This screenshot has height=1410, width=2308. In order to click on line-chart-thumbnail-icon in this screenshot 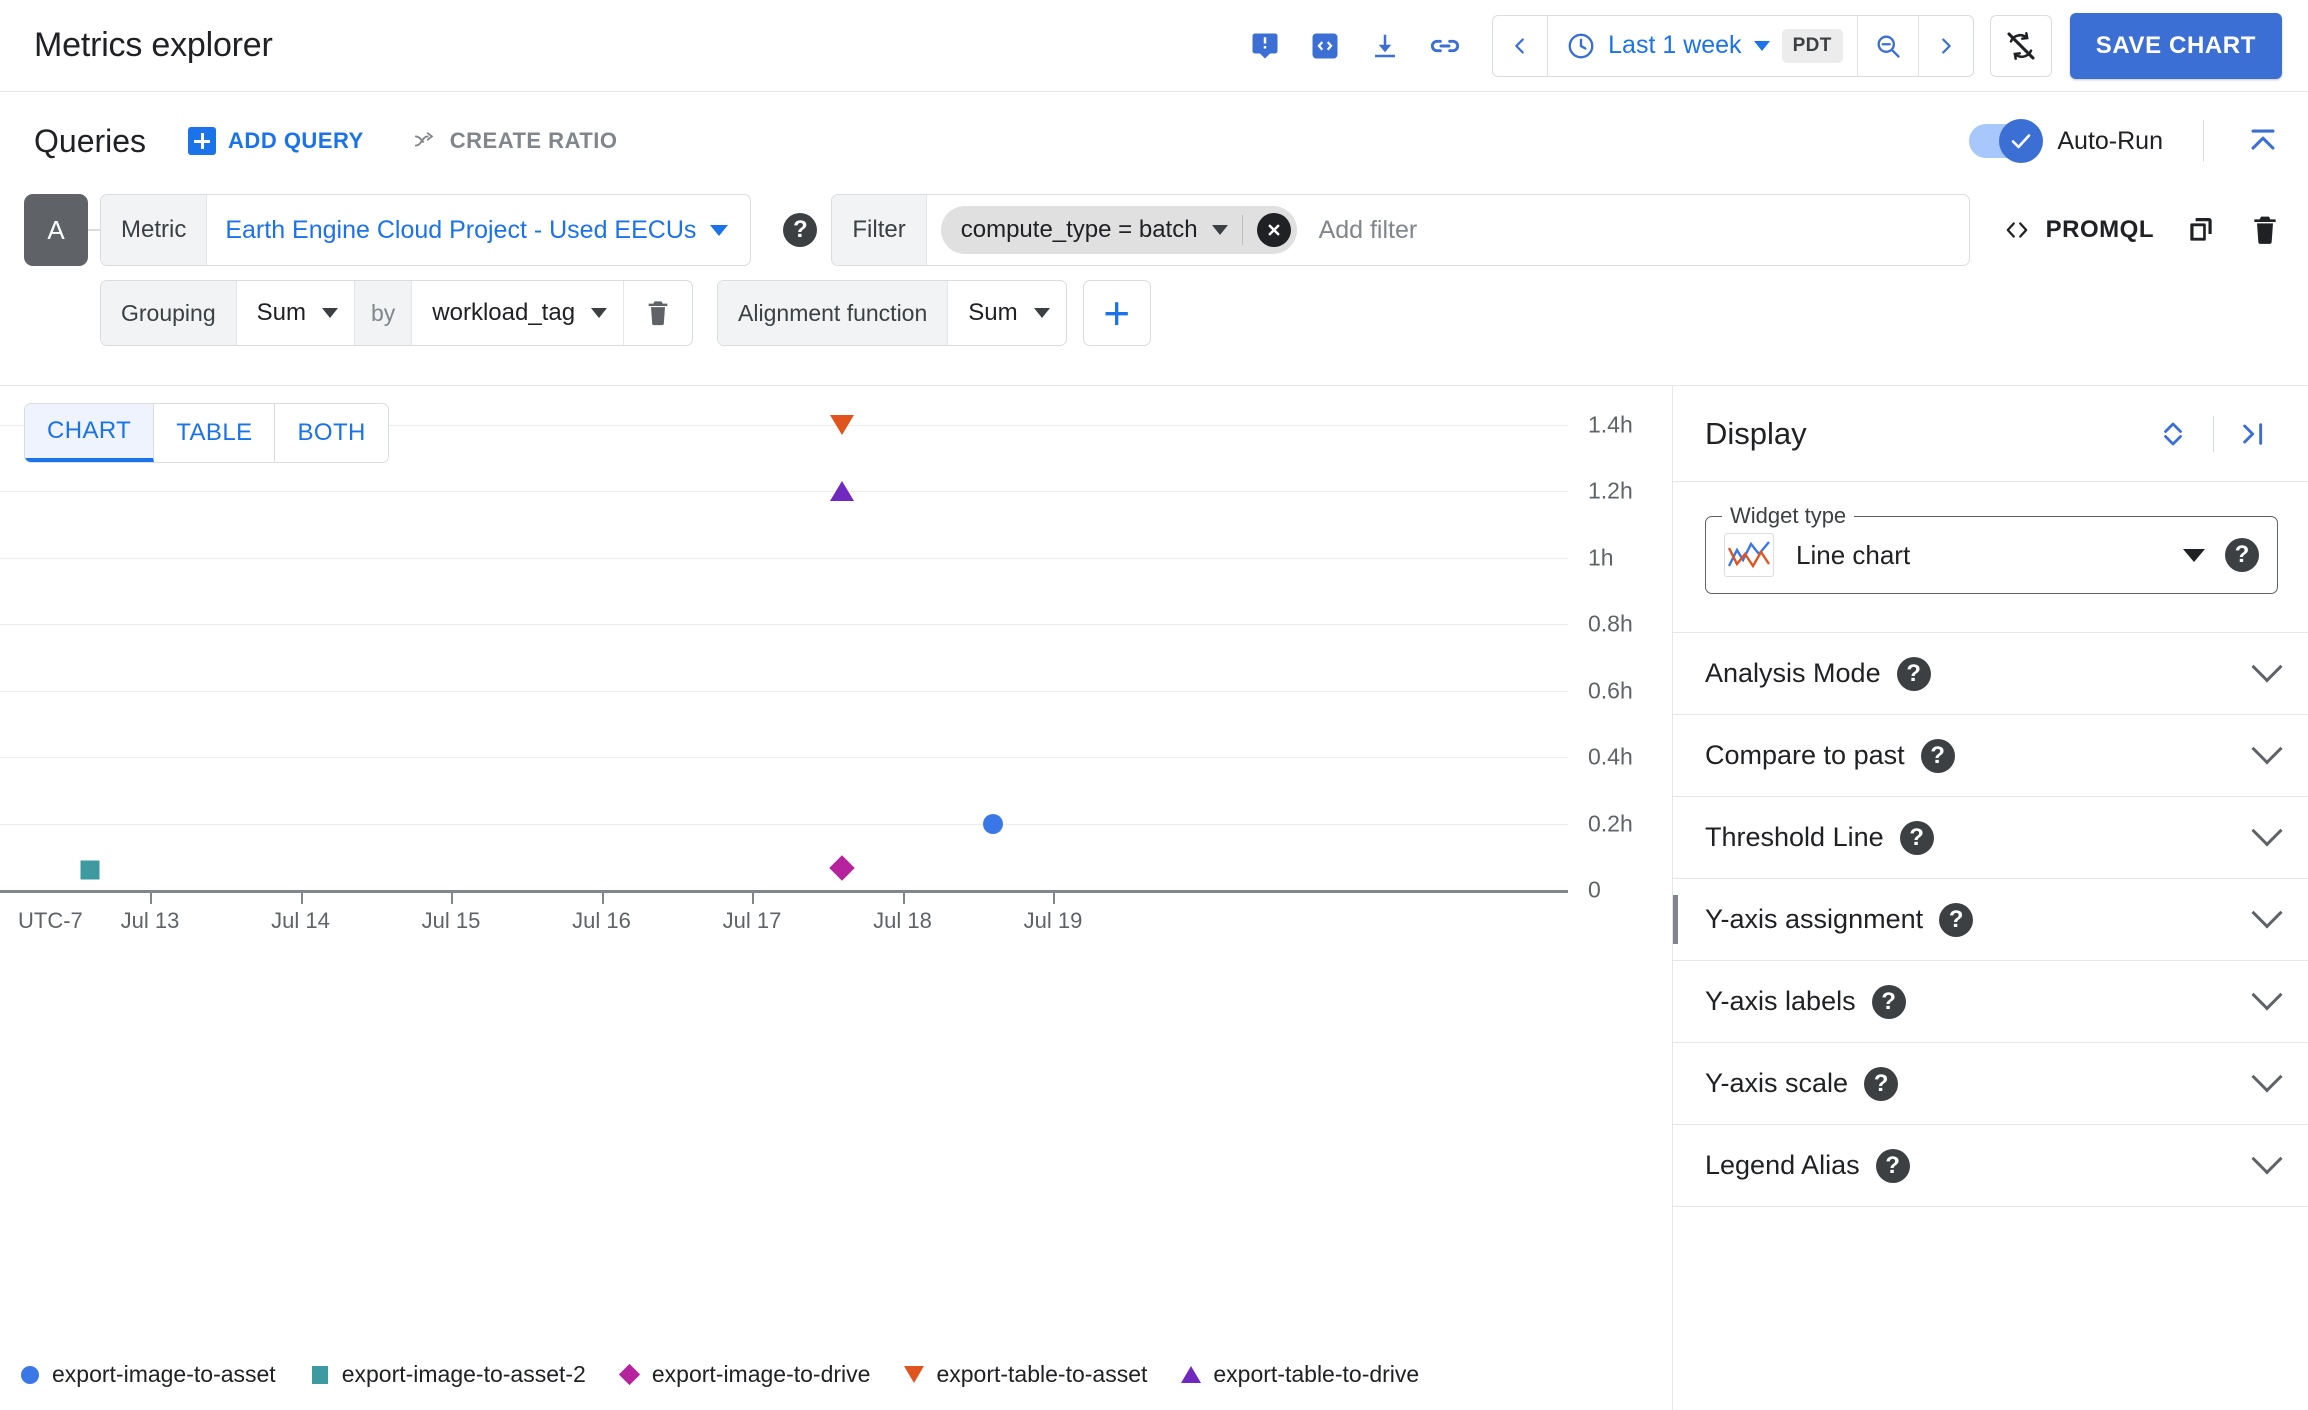, I will do `click(1749, 555)`.